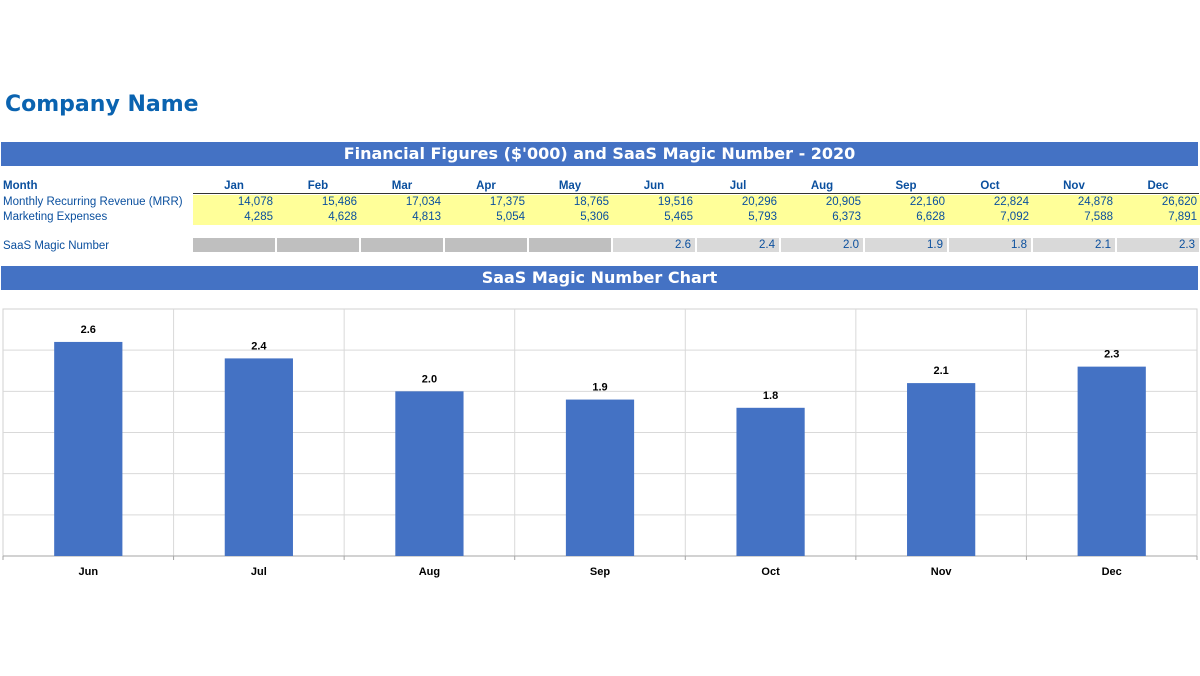 This screenshot has width=1200, height=676. Describe the element at coordinates (429, 473) in the screenshot. I see `bar-aug` at that location.